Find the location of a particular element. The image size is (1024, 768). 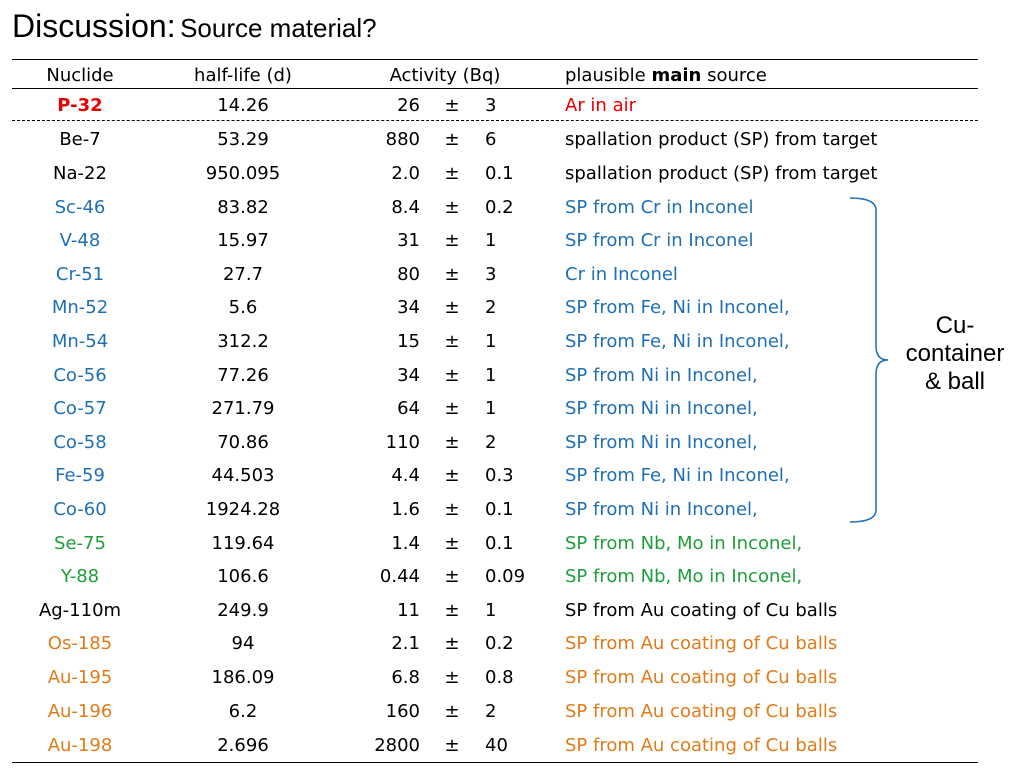

half-life-cell: 6.2 is located at coordinates (243, 711).